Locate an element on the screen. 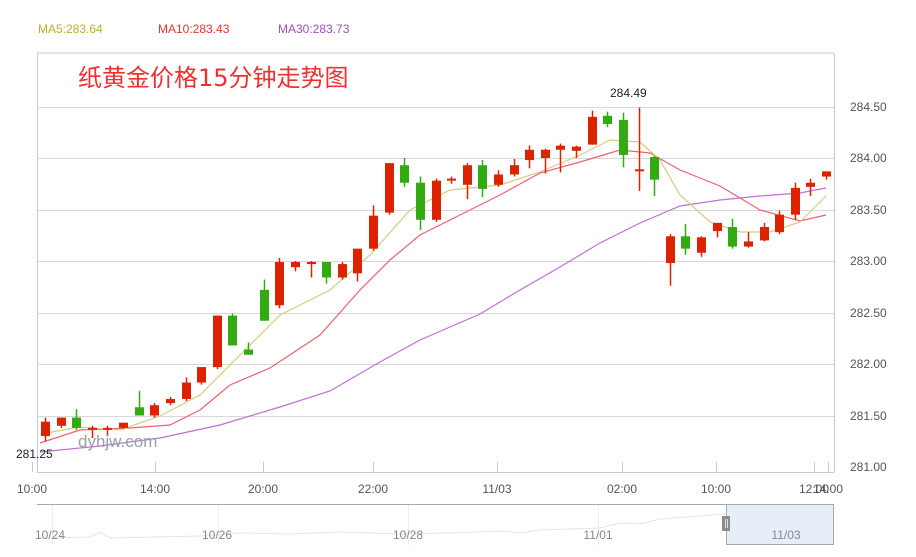 This screenshot has height=557, width=916. chart-title: 纸黄金价格15分钟走势图 is located at coordinates (213, 78).